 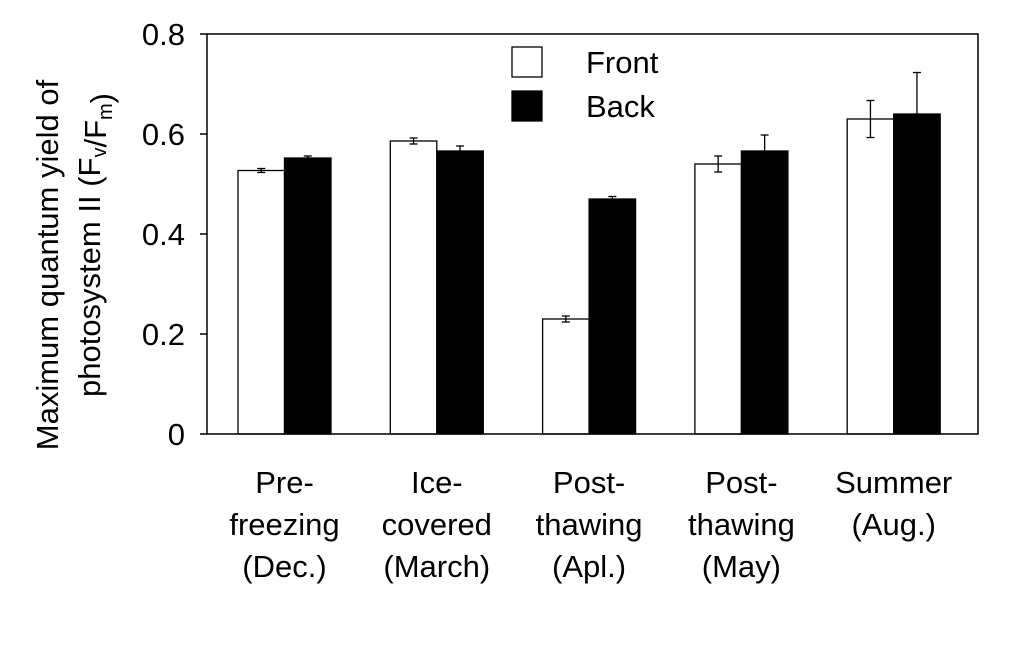 I want to click on y-tick-label: 0.8, so click(x=163, y=34).